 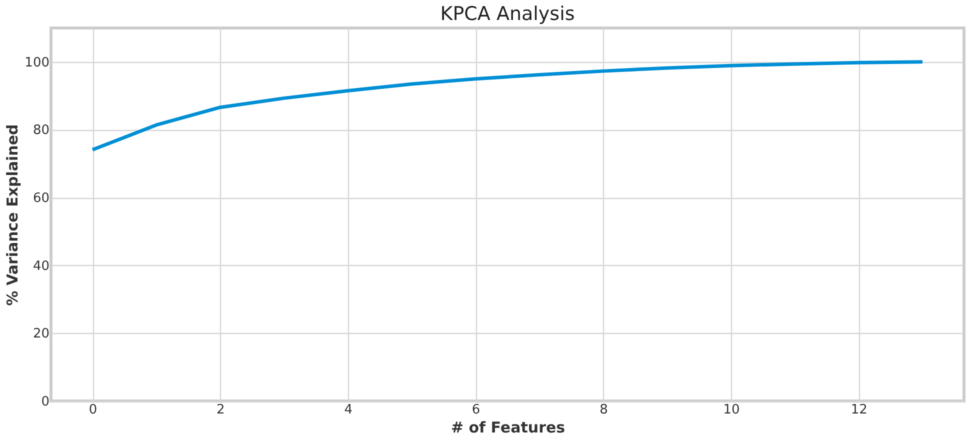 What do you see at coordinates (507, 14) in the screenshot?
I see `chart-title: KPCA Analysis` at bounding box center [507, 14].